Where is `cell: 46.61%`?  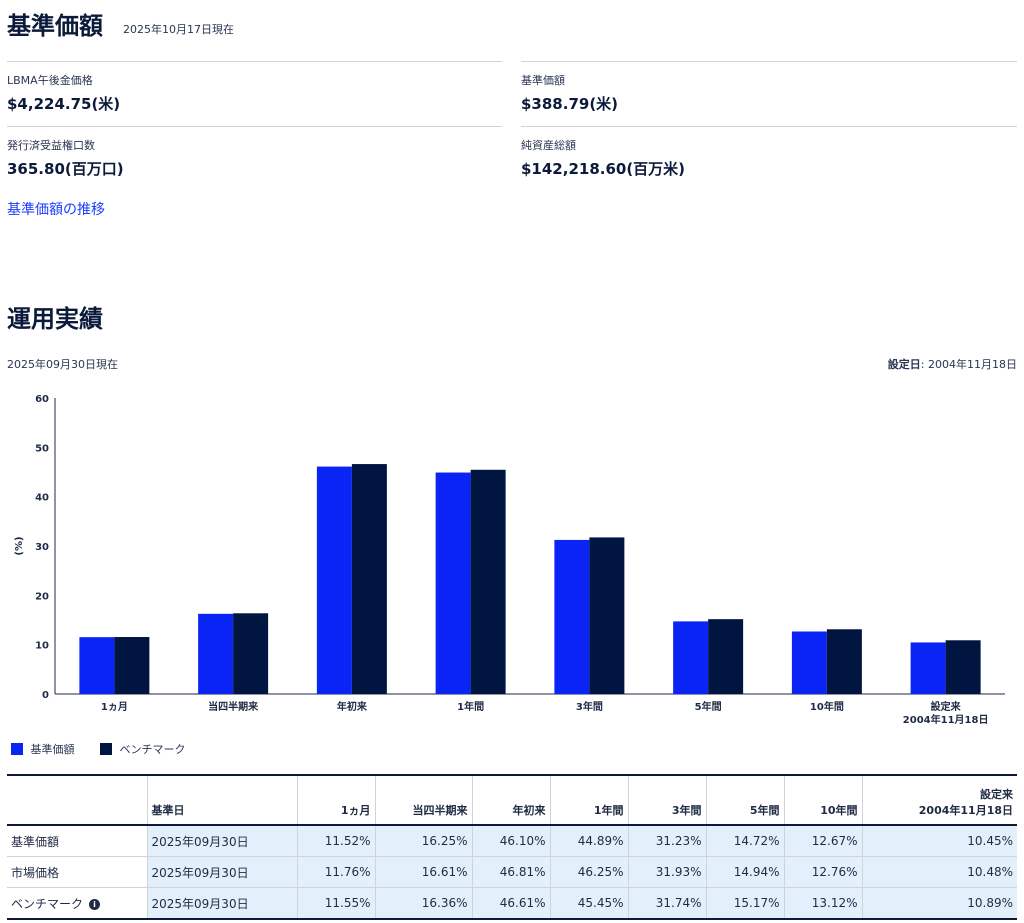 cell: 46.61% is located at coordinates (510, 903).